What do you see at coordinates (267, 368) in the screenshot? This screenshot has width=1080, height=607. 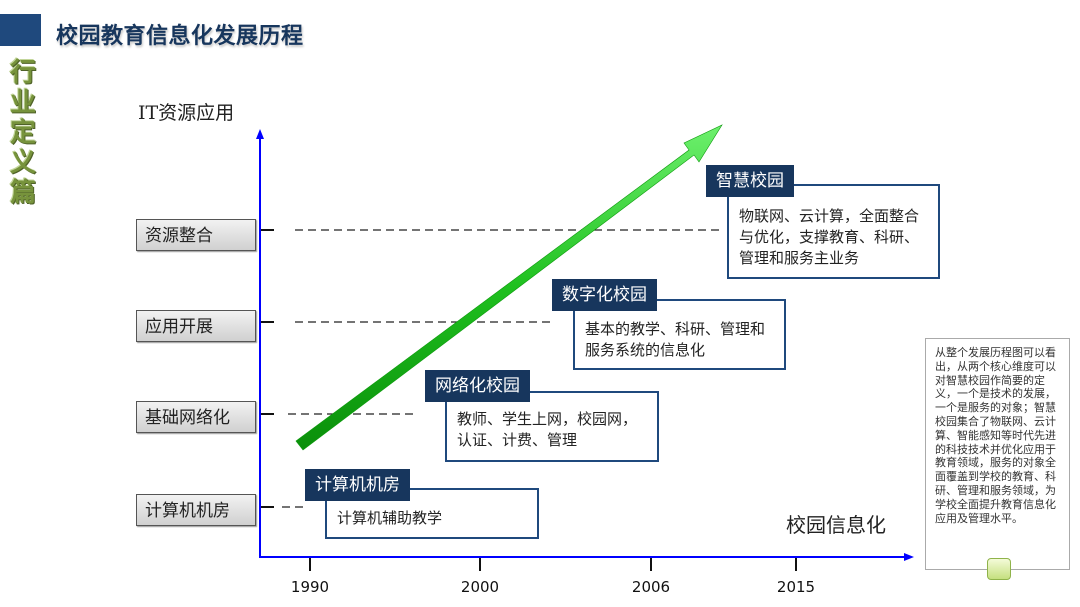 I see `y-ticks` at bounding box center [267, 368].